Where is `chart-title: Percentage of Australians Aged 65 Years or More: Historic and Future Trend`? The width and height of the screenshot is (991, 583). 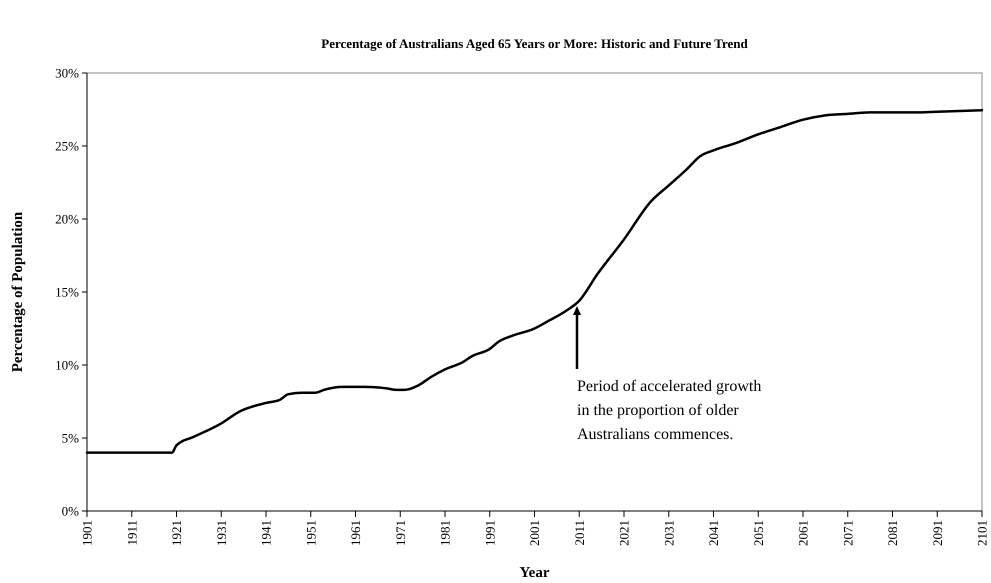 chart-title: Percentage of Australians Aged 65 Years or More: Historic and Future Trend is located at coordinates (534, 43).